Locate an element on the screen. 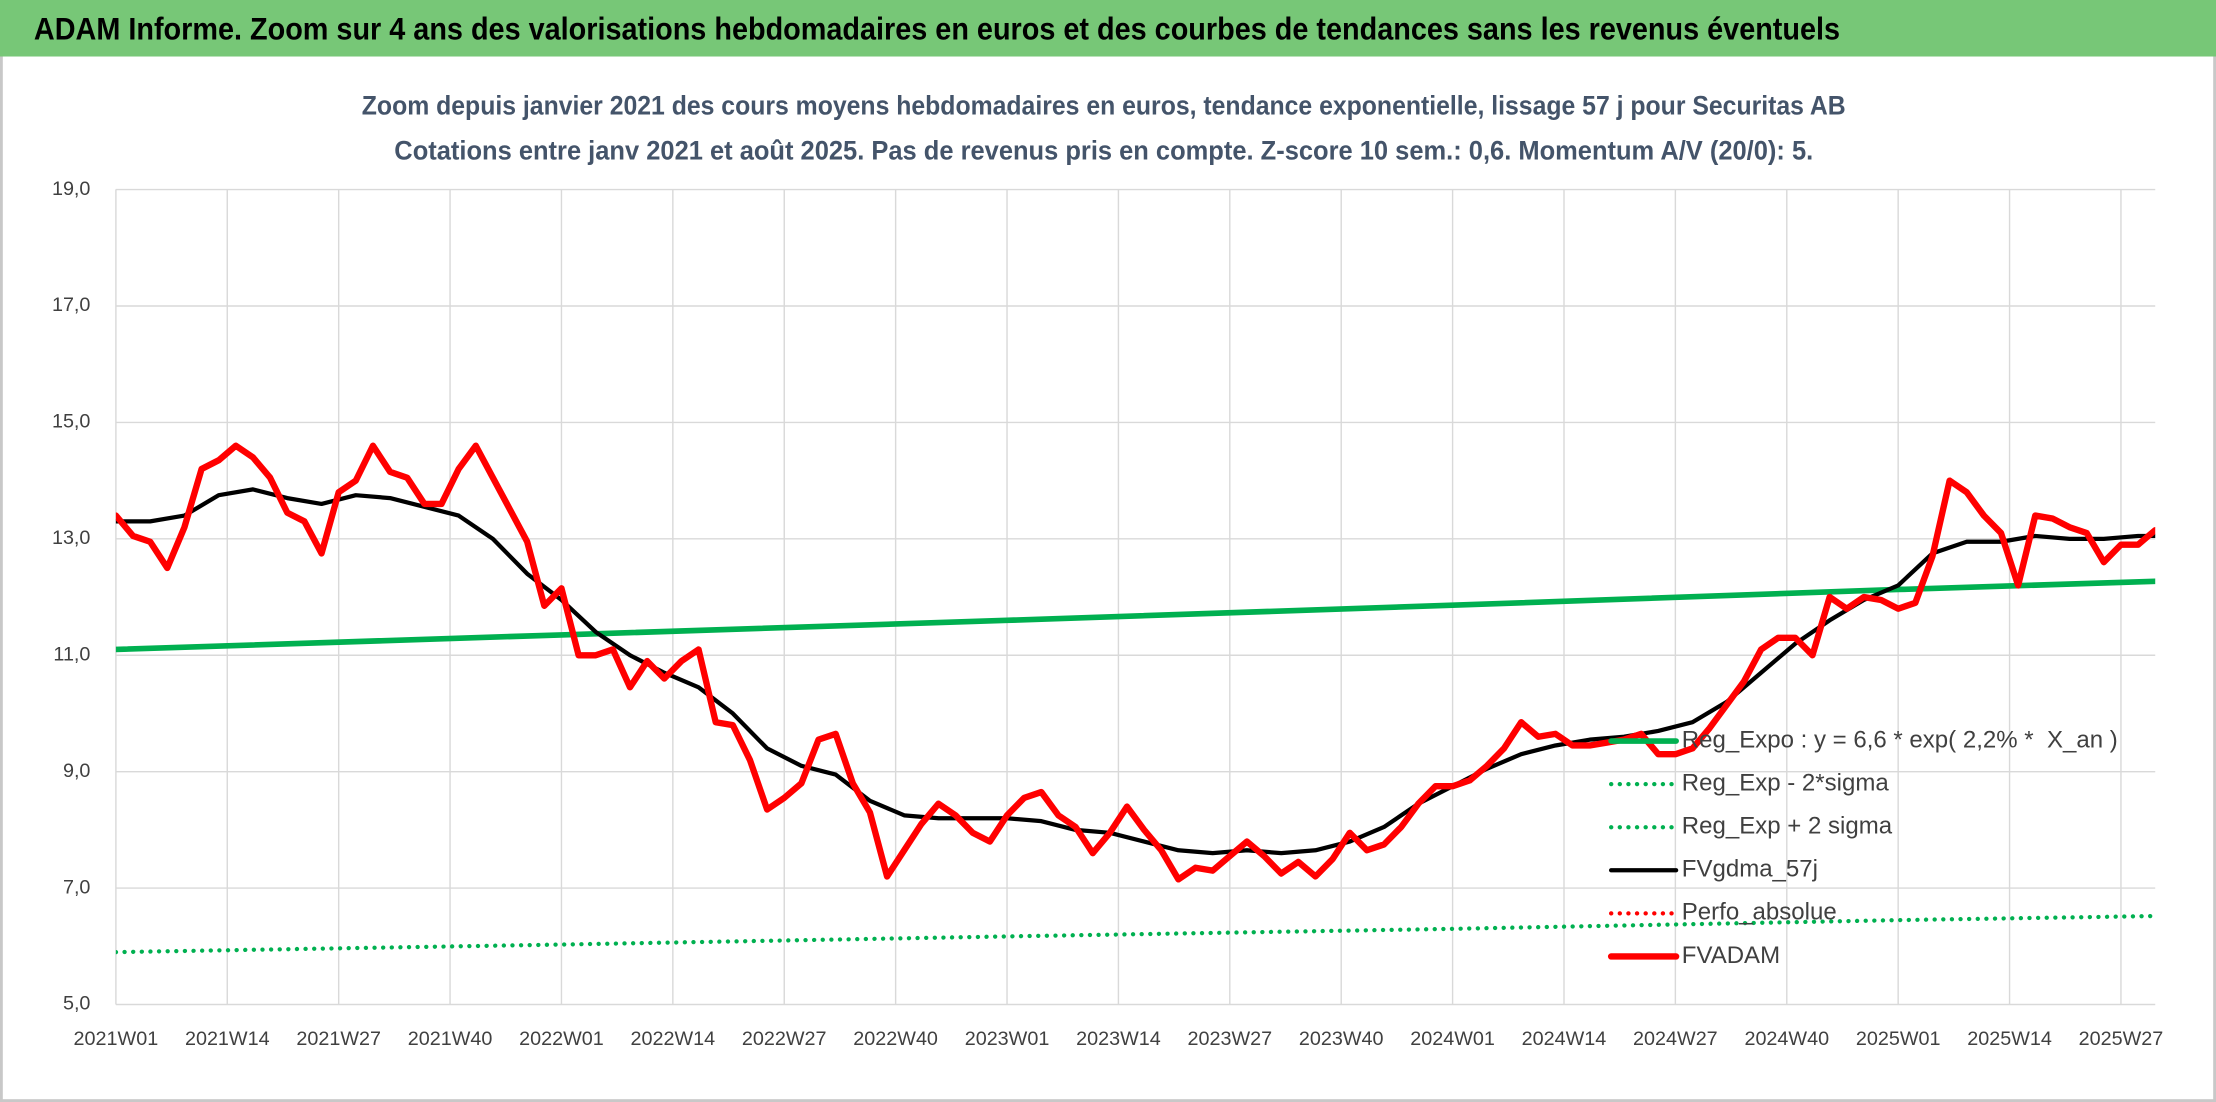 The image size is (2216, 1102). x-tick-label: 2023W01 is located at coordinates (1007, 1039).